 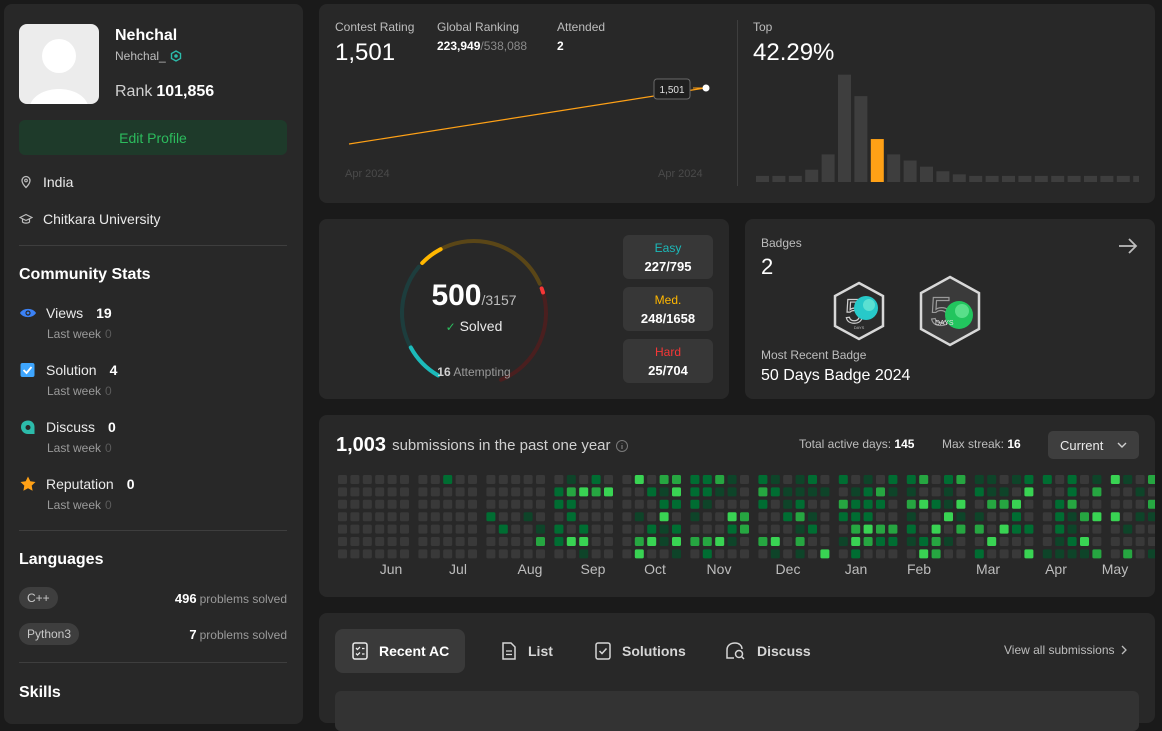 What do you see at coordinates (102, 219) in the screenshot?
I see `school-text: Chitkara University` at bounding box center [102, 219].